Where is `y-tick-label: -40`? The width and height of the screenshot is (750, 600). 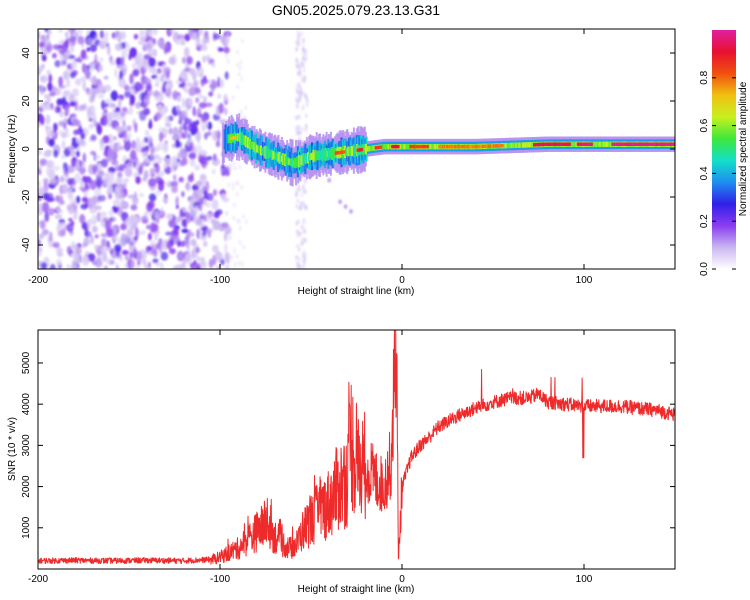
y-tick-label: -40 is located at coordinates (26, 244).